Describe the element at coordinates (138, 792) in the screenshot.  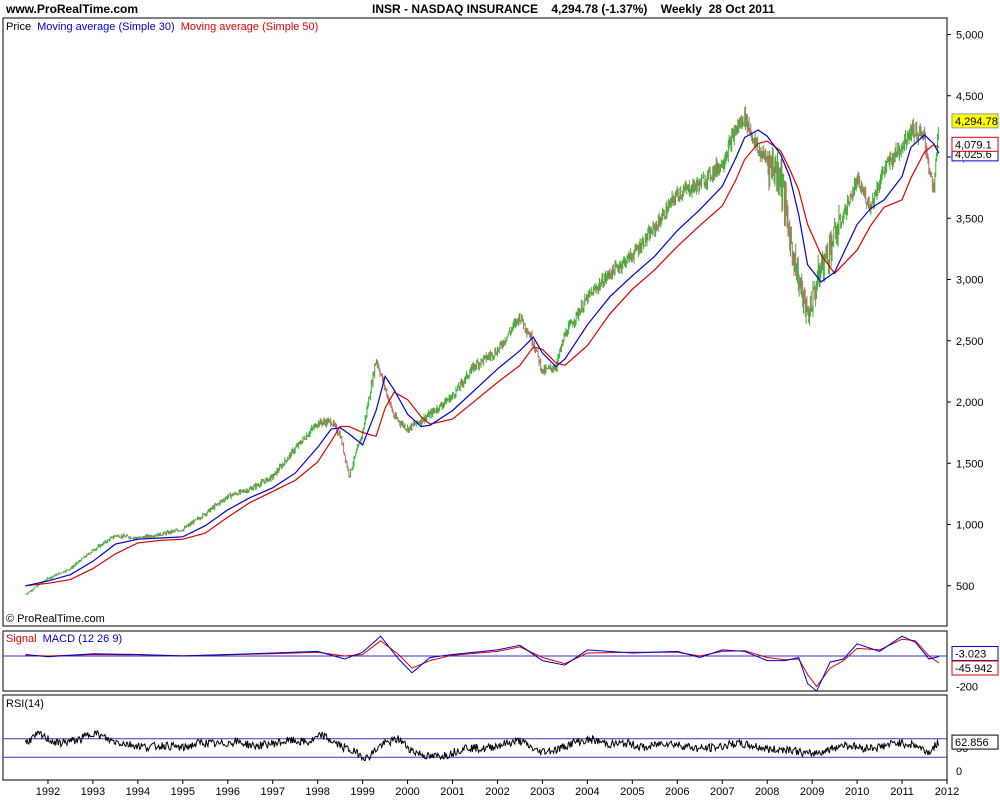
I see `x-tick-label: 1994` at that location.